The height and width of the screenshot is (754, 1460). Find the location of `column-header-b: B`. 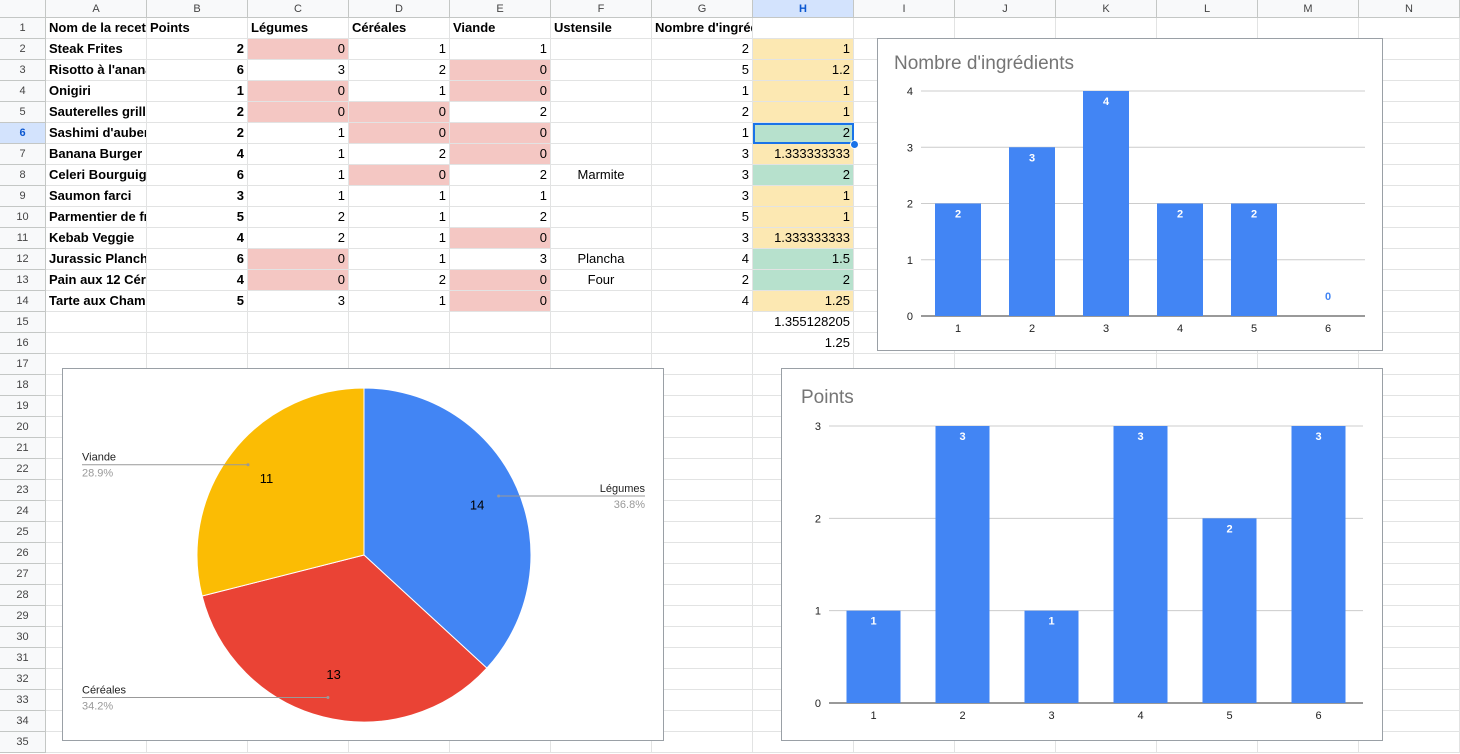

column-header-b: B is located at coordinates (197, 9).